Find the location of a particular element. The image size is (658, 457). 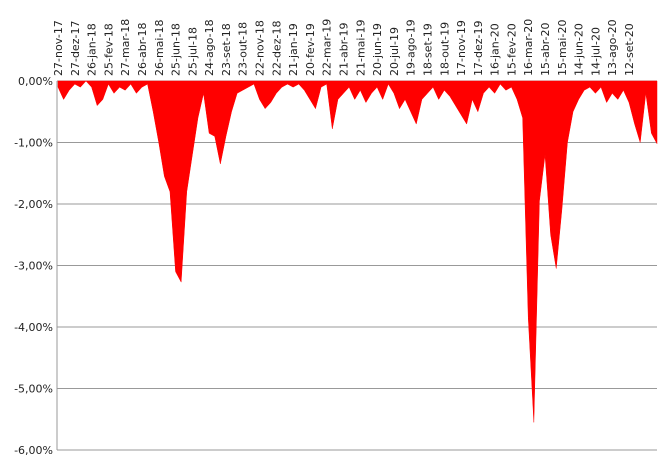

x-tick-label: 25-jul-18 is located at coordinates (192, 51).